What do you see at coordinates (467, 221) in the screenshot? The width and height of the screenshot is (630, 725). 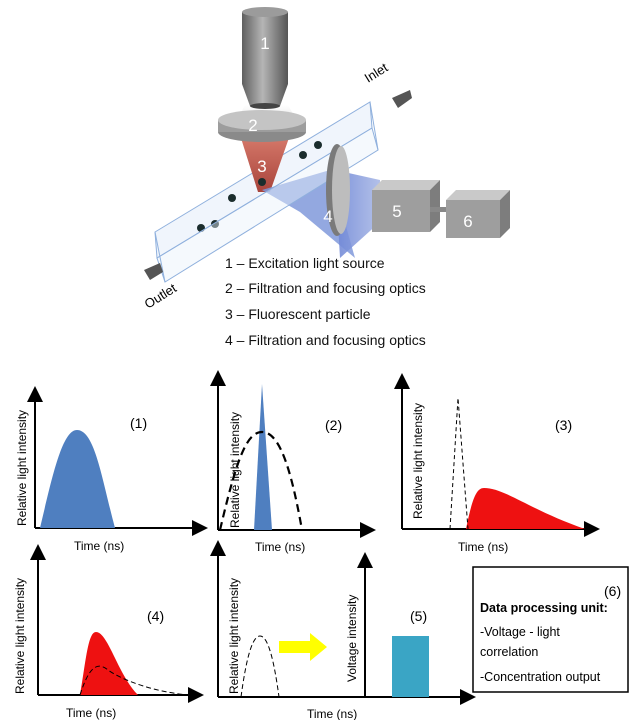 I see `label-6: 6` at bounding box center [467, 221].